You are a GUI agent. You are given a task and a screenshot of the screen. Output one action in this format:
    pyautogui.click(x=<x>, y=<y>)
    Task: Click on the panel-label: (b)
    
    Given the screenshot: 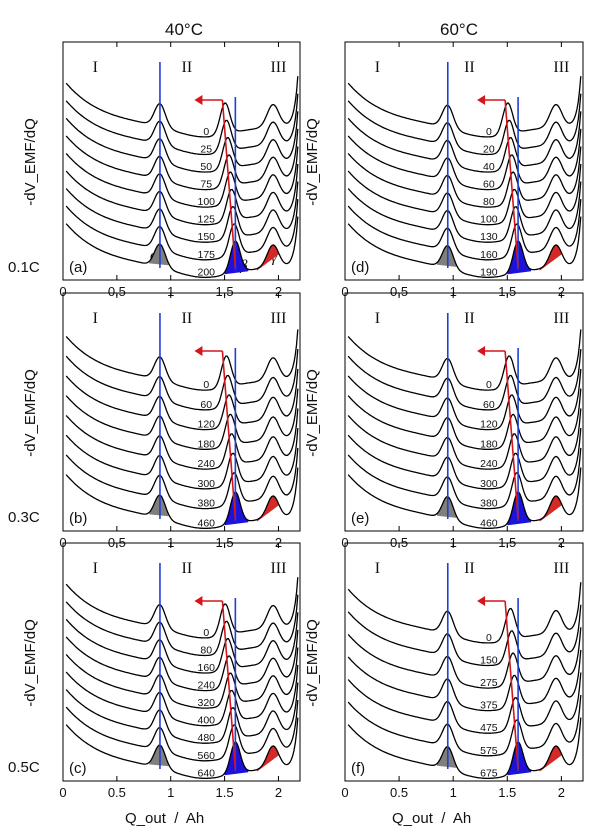 What is the action you would take?
    pyautogui.click(x=78, y=518)
    